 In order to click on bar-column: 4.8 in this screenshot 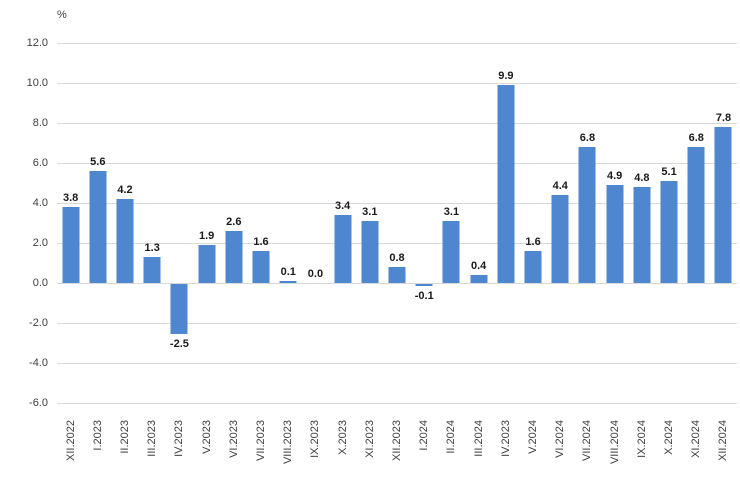, I will do `click(641, 223)`.